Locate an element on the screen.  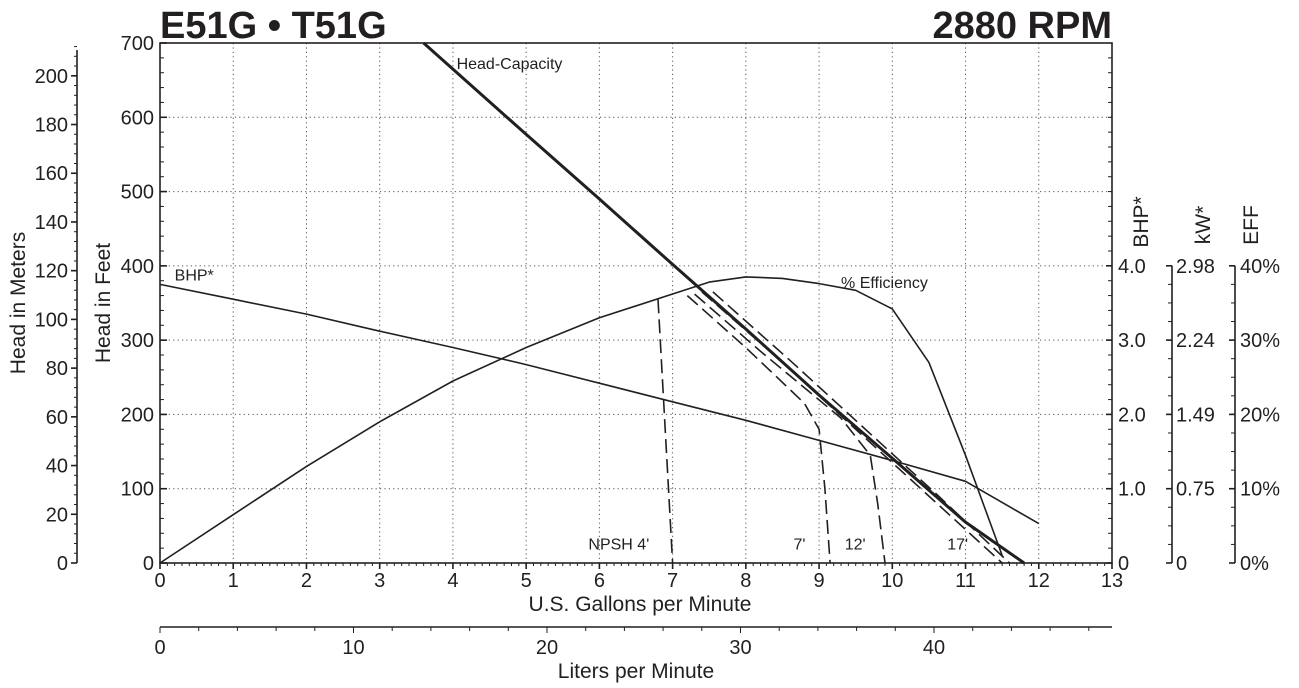
kw-tick-label: 2.24 is located at coordinates (1195, 341).